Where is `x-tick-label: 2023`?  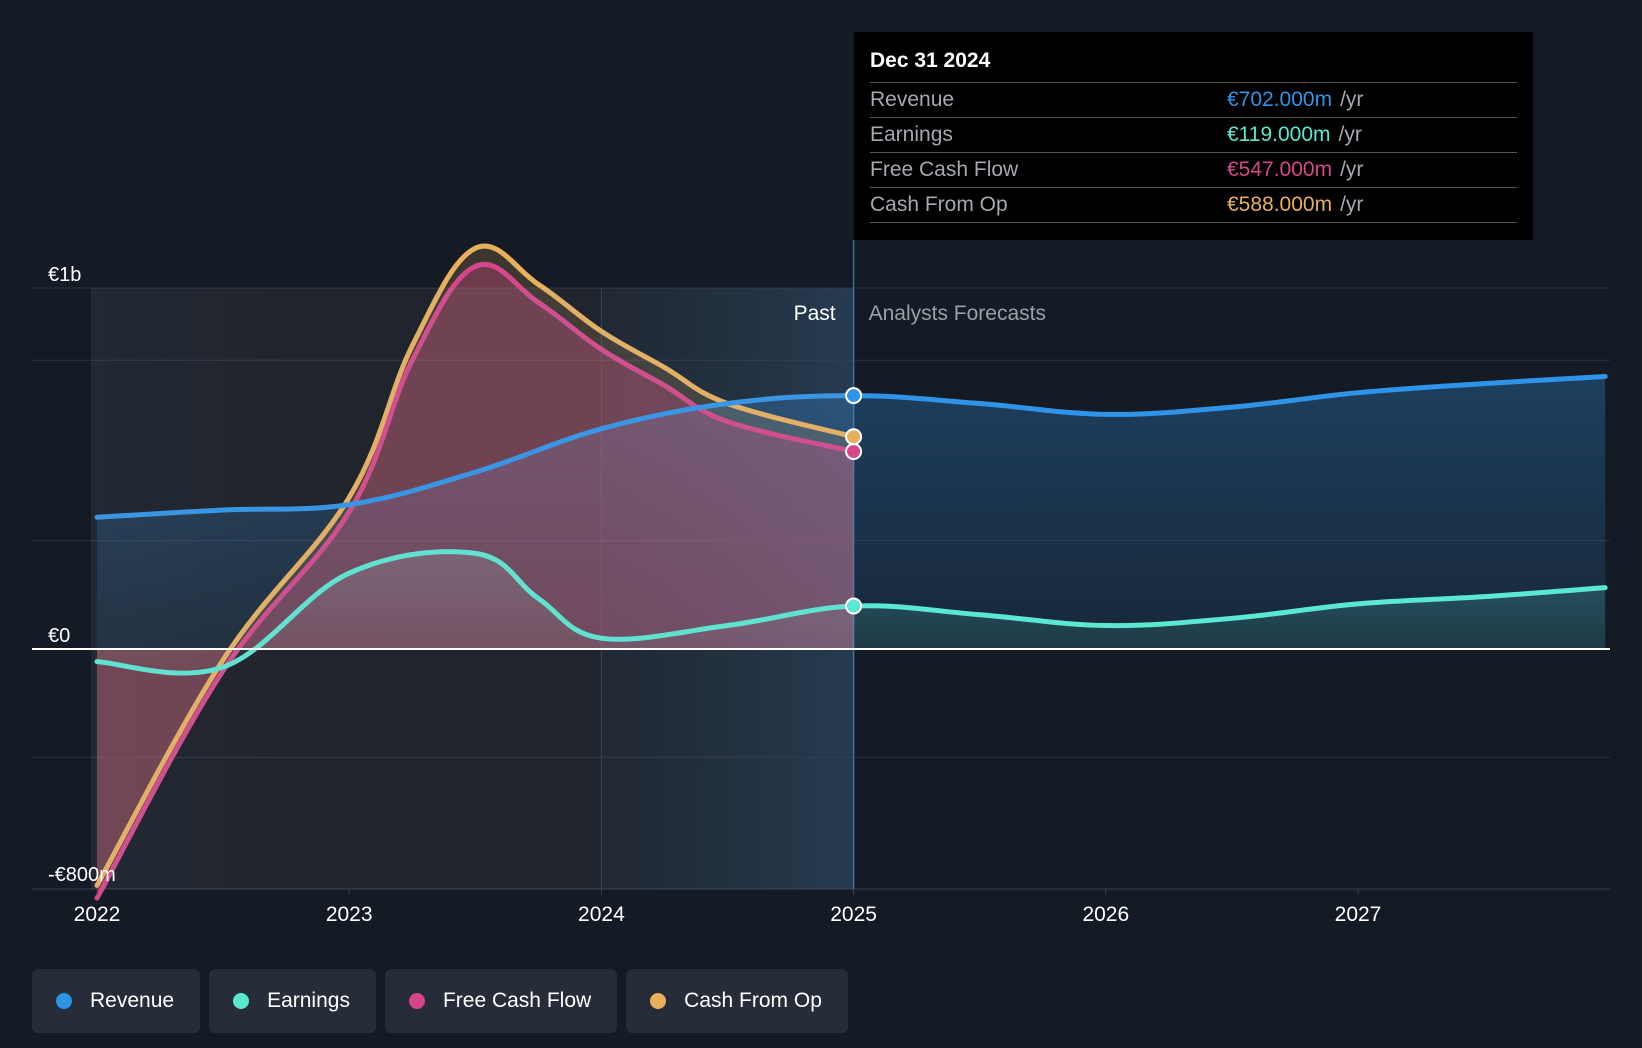 x-tick-label: 2023 is located at coordinates (349, 914).